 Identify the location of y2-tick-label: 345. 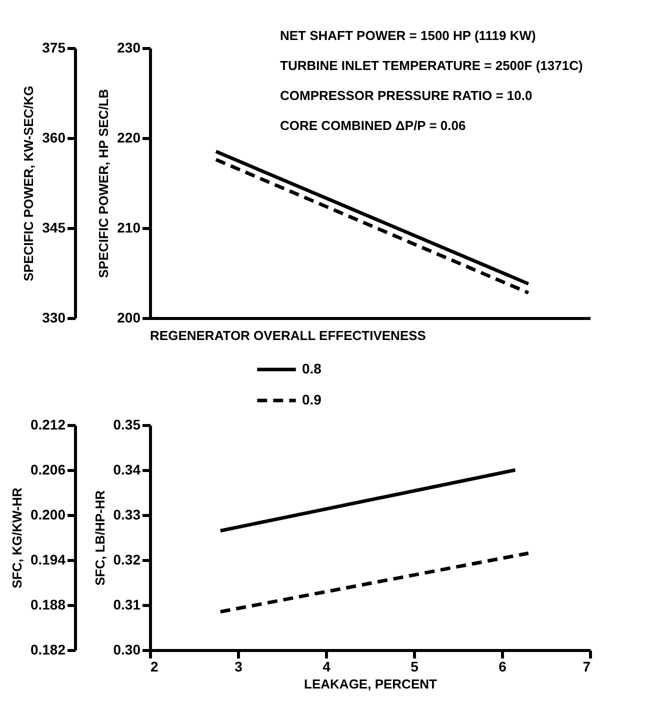
(54, 228).